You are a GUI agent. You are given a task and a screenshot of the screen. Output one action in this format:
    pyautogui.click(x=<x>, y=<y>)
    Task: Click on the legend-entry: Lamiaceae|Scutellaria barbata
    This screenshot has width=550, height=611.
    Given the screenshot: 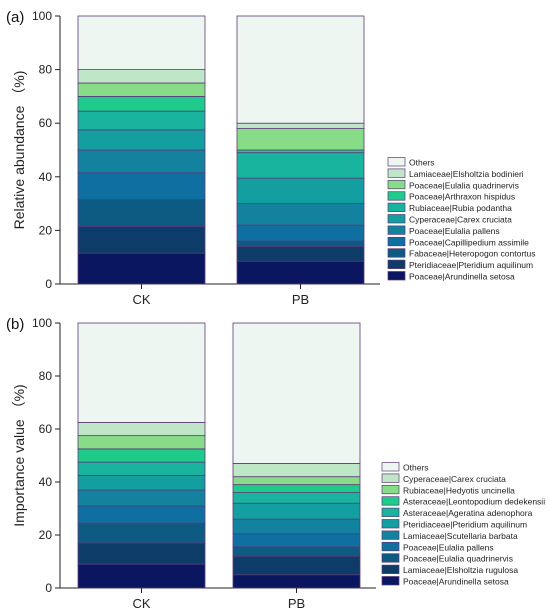 What is the action you would take?
    pyautogui.click(x=460, y=536)
    